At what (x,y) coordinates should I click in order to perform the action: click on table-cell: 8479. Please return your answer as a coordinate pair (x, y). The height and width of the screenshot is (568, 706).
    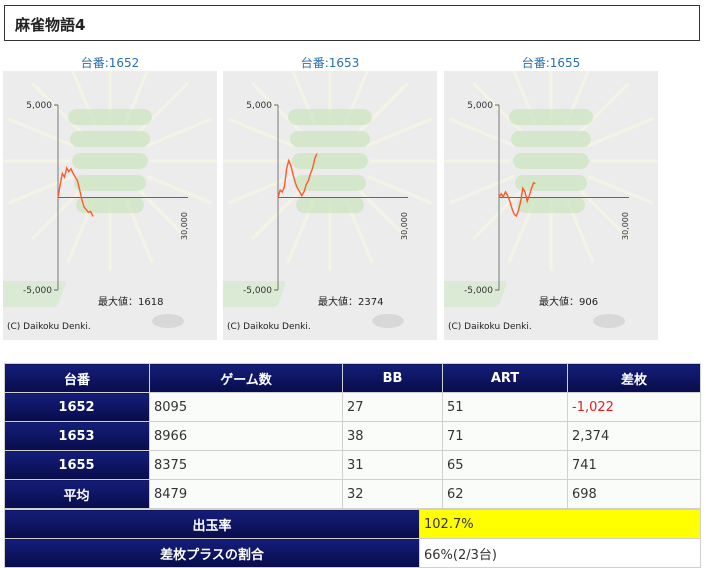
    Looking at the image, I should click on (246, 494).